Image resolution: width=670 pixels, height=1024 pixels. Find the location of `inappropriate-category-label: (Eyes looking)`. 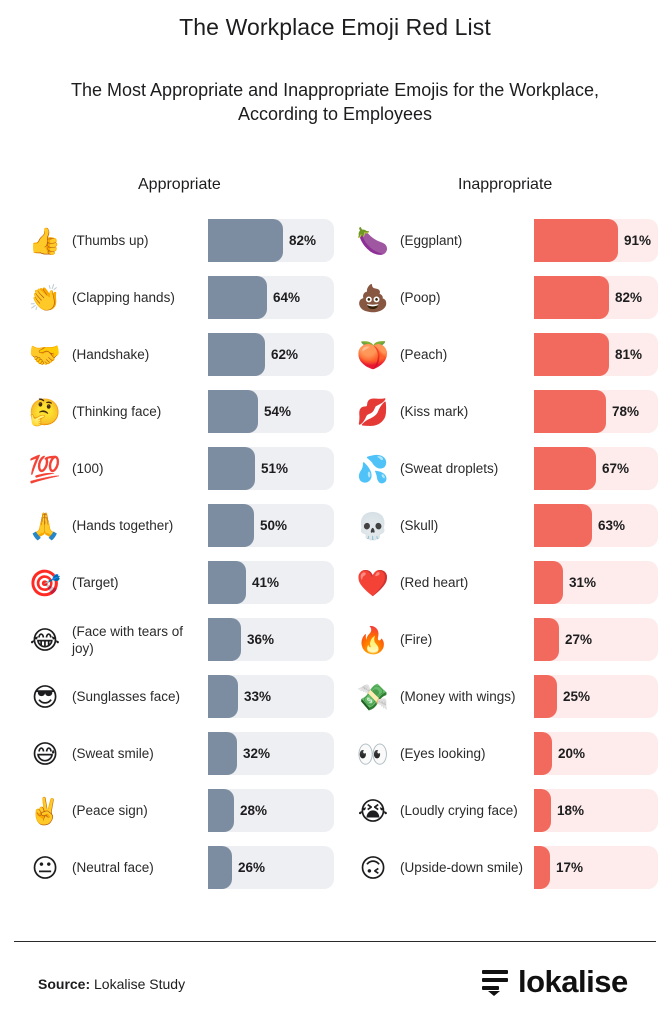

inappropriate-category-label: (Eyes looking) is located at coordinates (443, 753).